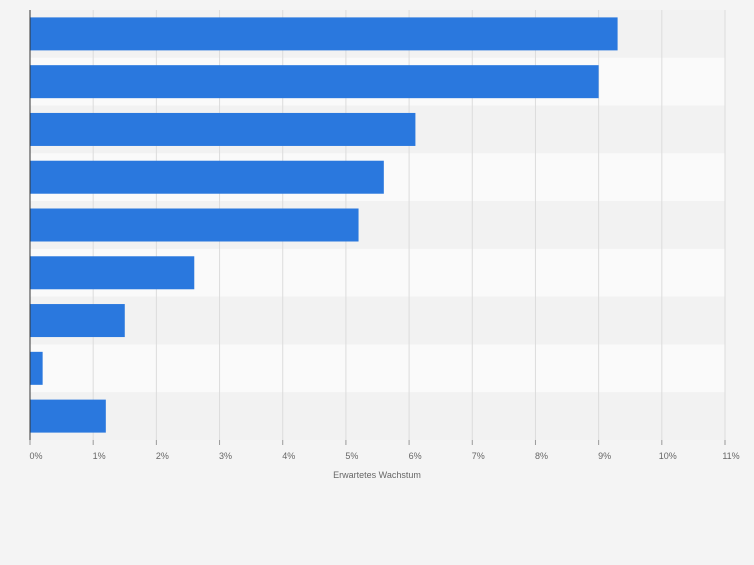 The width and height of the screenshot is (754, 565). I want to click on x-tick-label: 11%, so click(730, 456).